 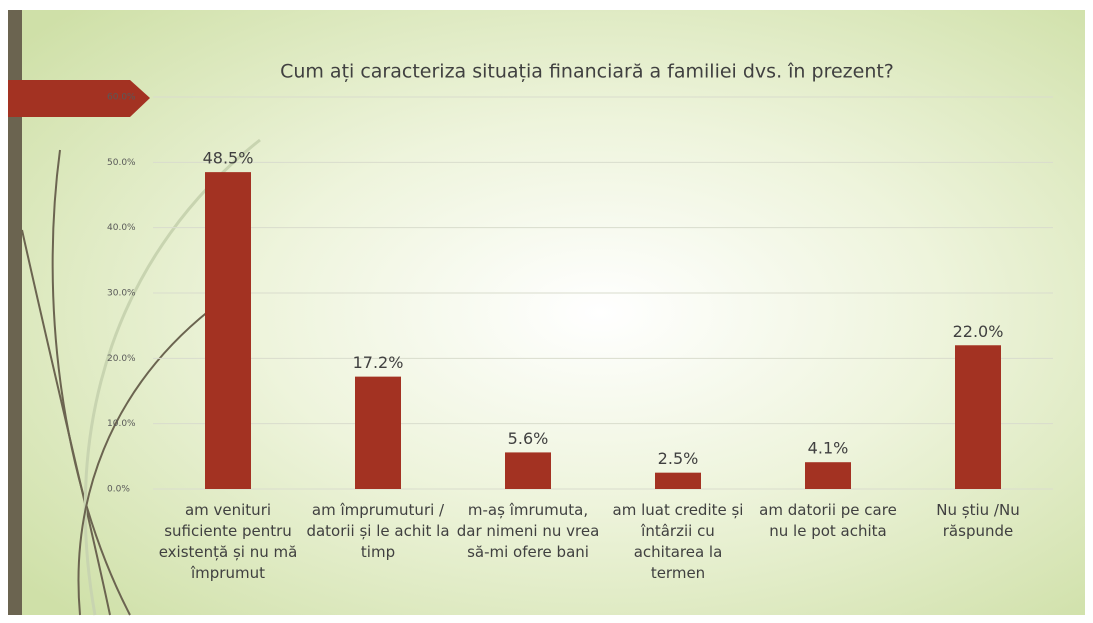 What do you see at coordinates (121, 98) in the screenshot?
I see `y-tick-label: 60.0%` at bounding box center [121, 98].